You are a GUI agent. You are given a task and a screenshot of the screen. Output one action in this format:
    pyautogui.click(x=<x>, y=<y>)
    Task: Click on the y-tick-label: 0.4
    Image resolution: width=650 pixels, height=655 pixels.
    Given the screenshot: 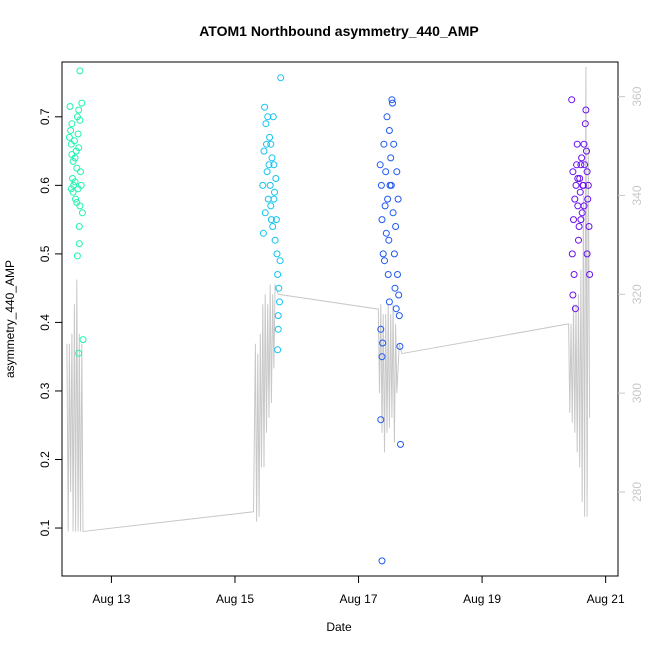 What is the action you would take?
    pyautogui.click(x=45, y=322)
    